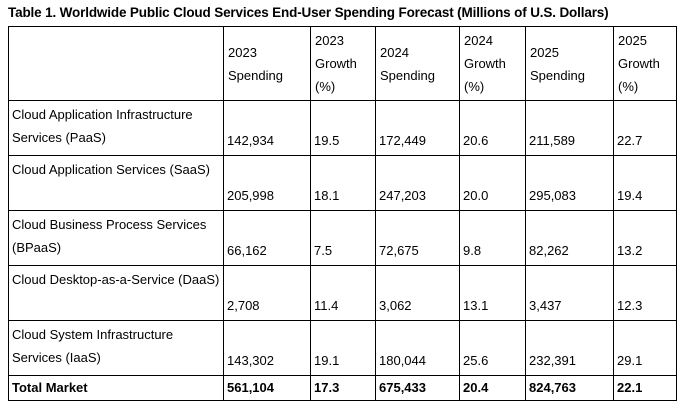  What do you see at coordinates (569, 293) in the screenshot?
I see `spending-2025-cell: 3,437` at bounding box center [569, 293].